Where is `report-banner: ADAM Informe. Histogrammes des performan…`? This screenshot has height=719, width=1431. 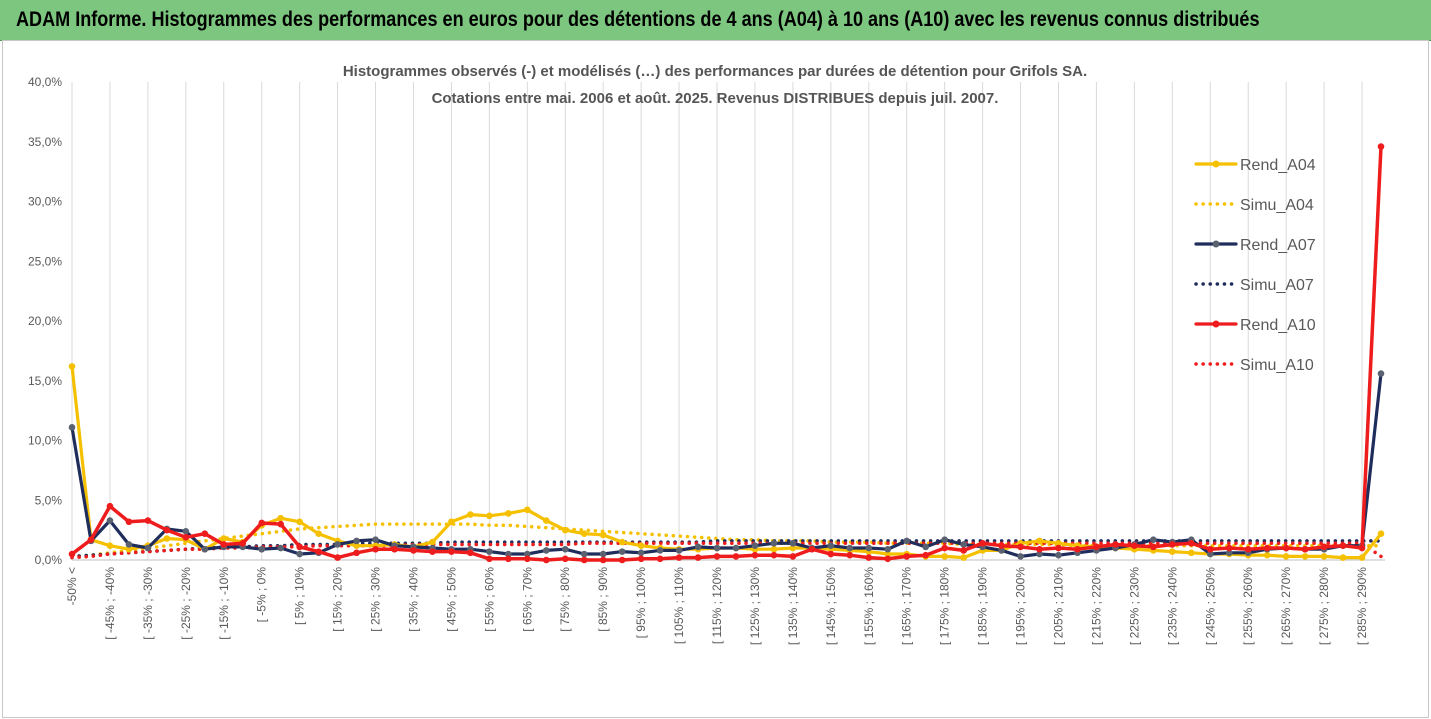 report-banner: ADAM Informe. Histogrammes des performan… is located at coordinates (715, 20).